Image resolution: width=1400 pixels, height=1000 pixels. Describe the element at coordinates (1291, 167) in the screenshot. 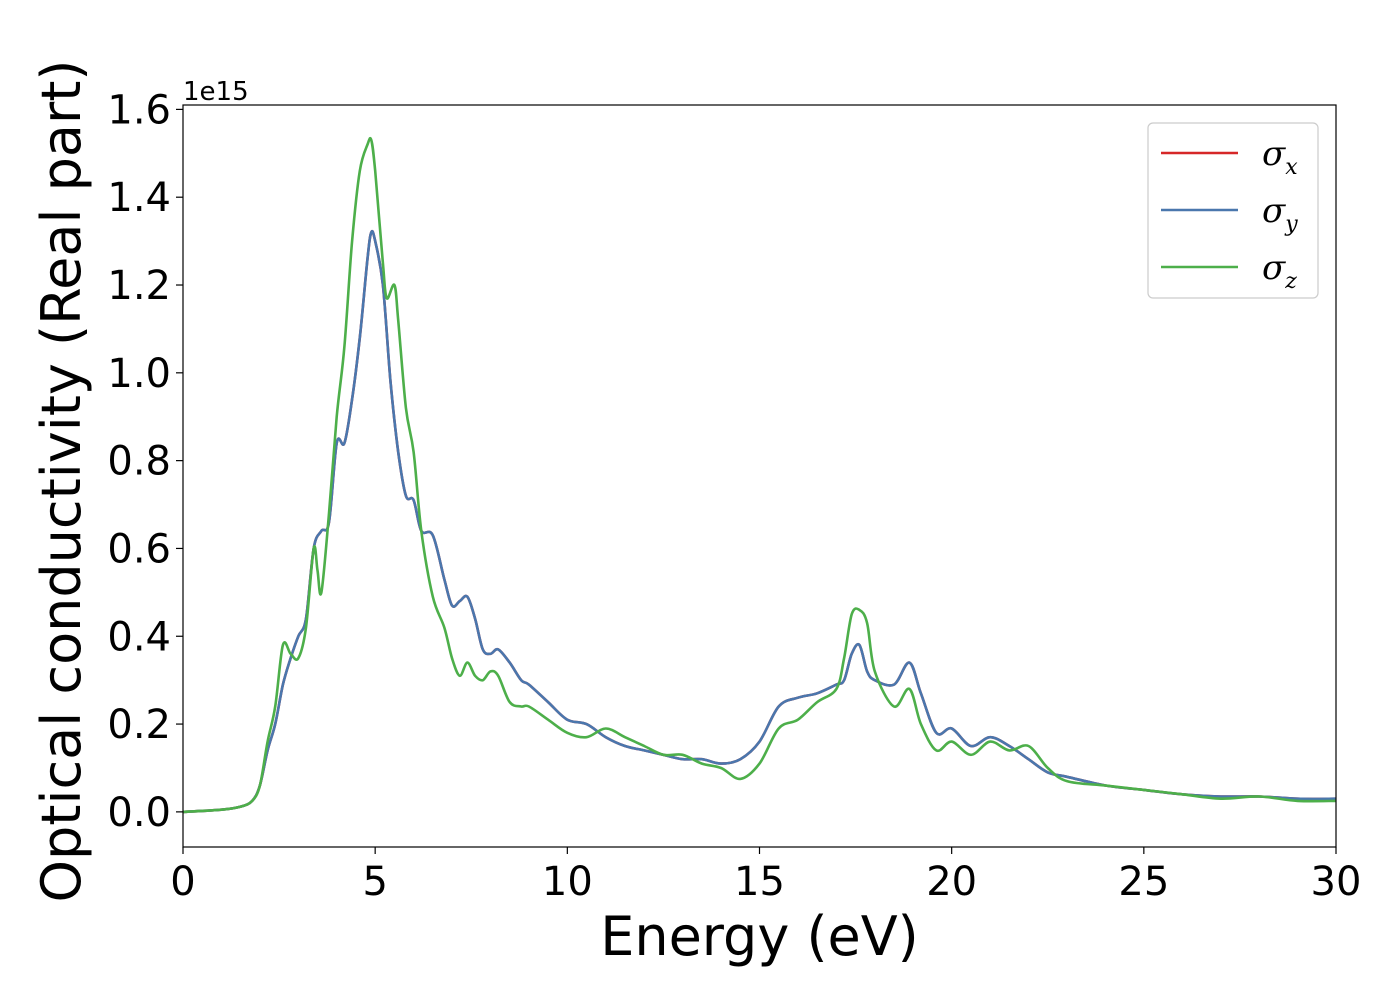

I see `legend-subscript: x` at that location.